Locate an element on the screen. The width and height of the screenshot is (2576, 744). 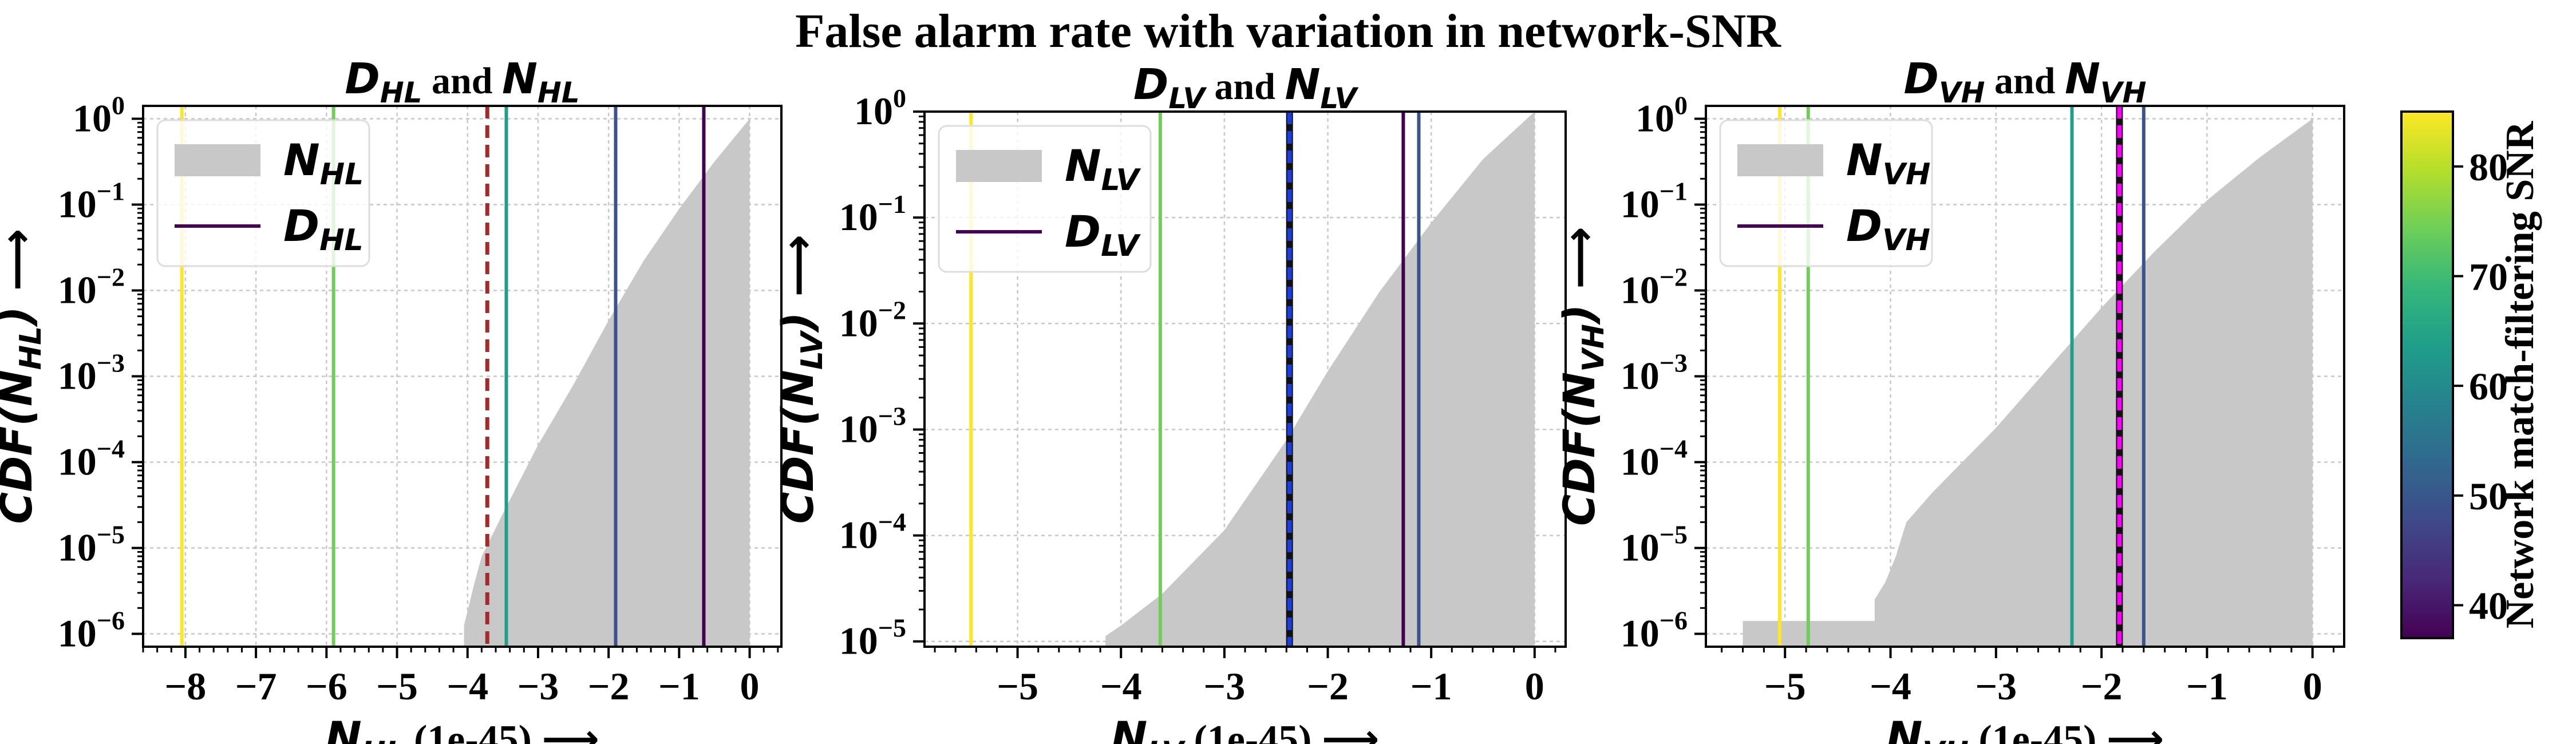
x-tick-label: −7 is located at coordinates (256, 686).